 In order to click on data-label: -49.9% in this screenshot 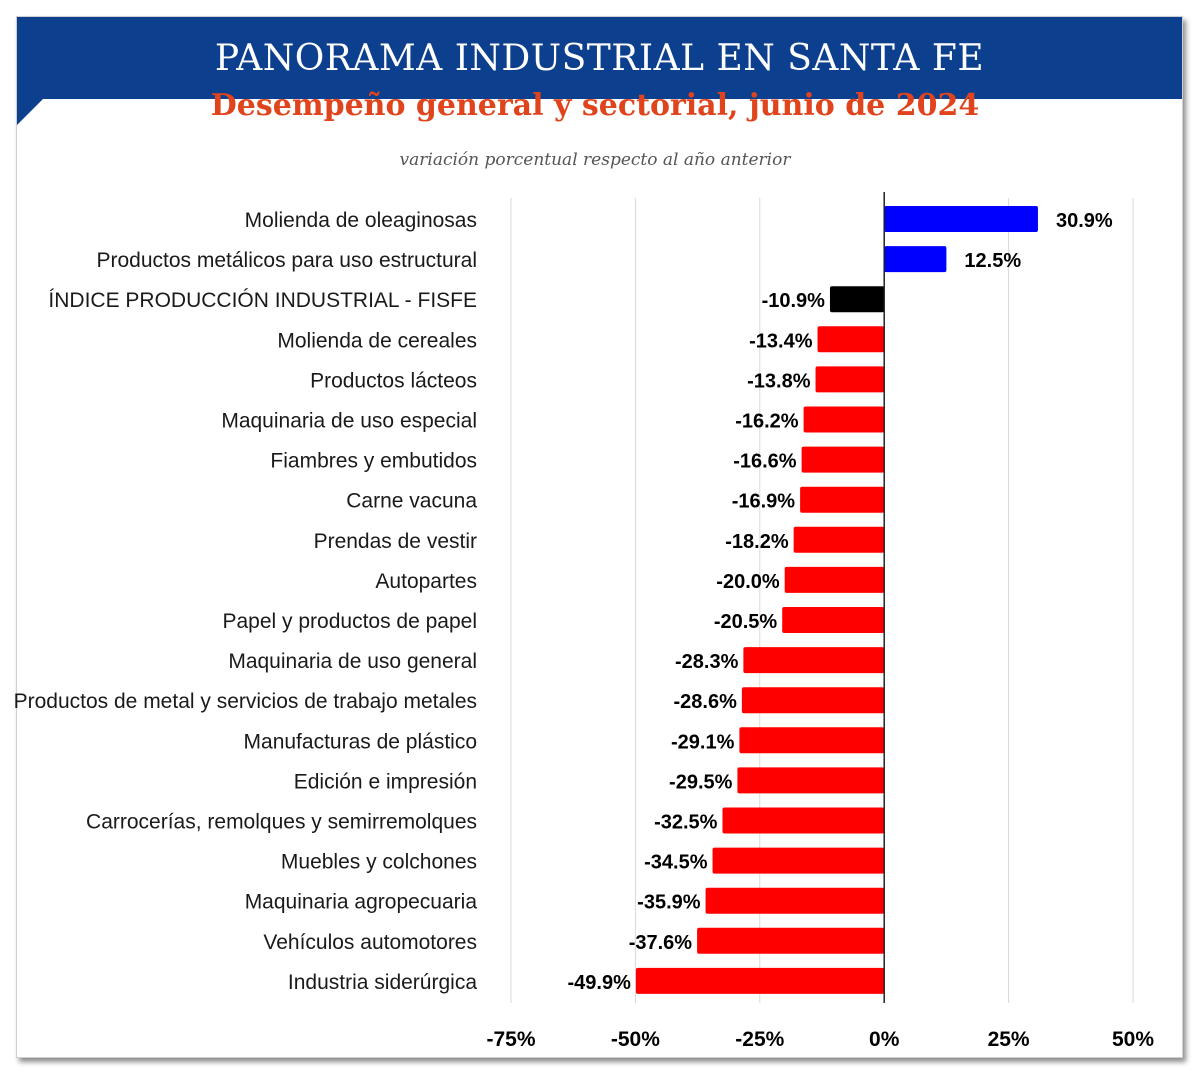, I will do `click(600, 983)`.